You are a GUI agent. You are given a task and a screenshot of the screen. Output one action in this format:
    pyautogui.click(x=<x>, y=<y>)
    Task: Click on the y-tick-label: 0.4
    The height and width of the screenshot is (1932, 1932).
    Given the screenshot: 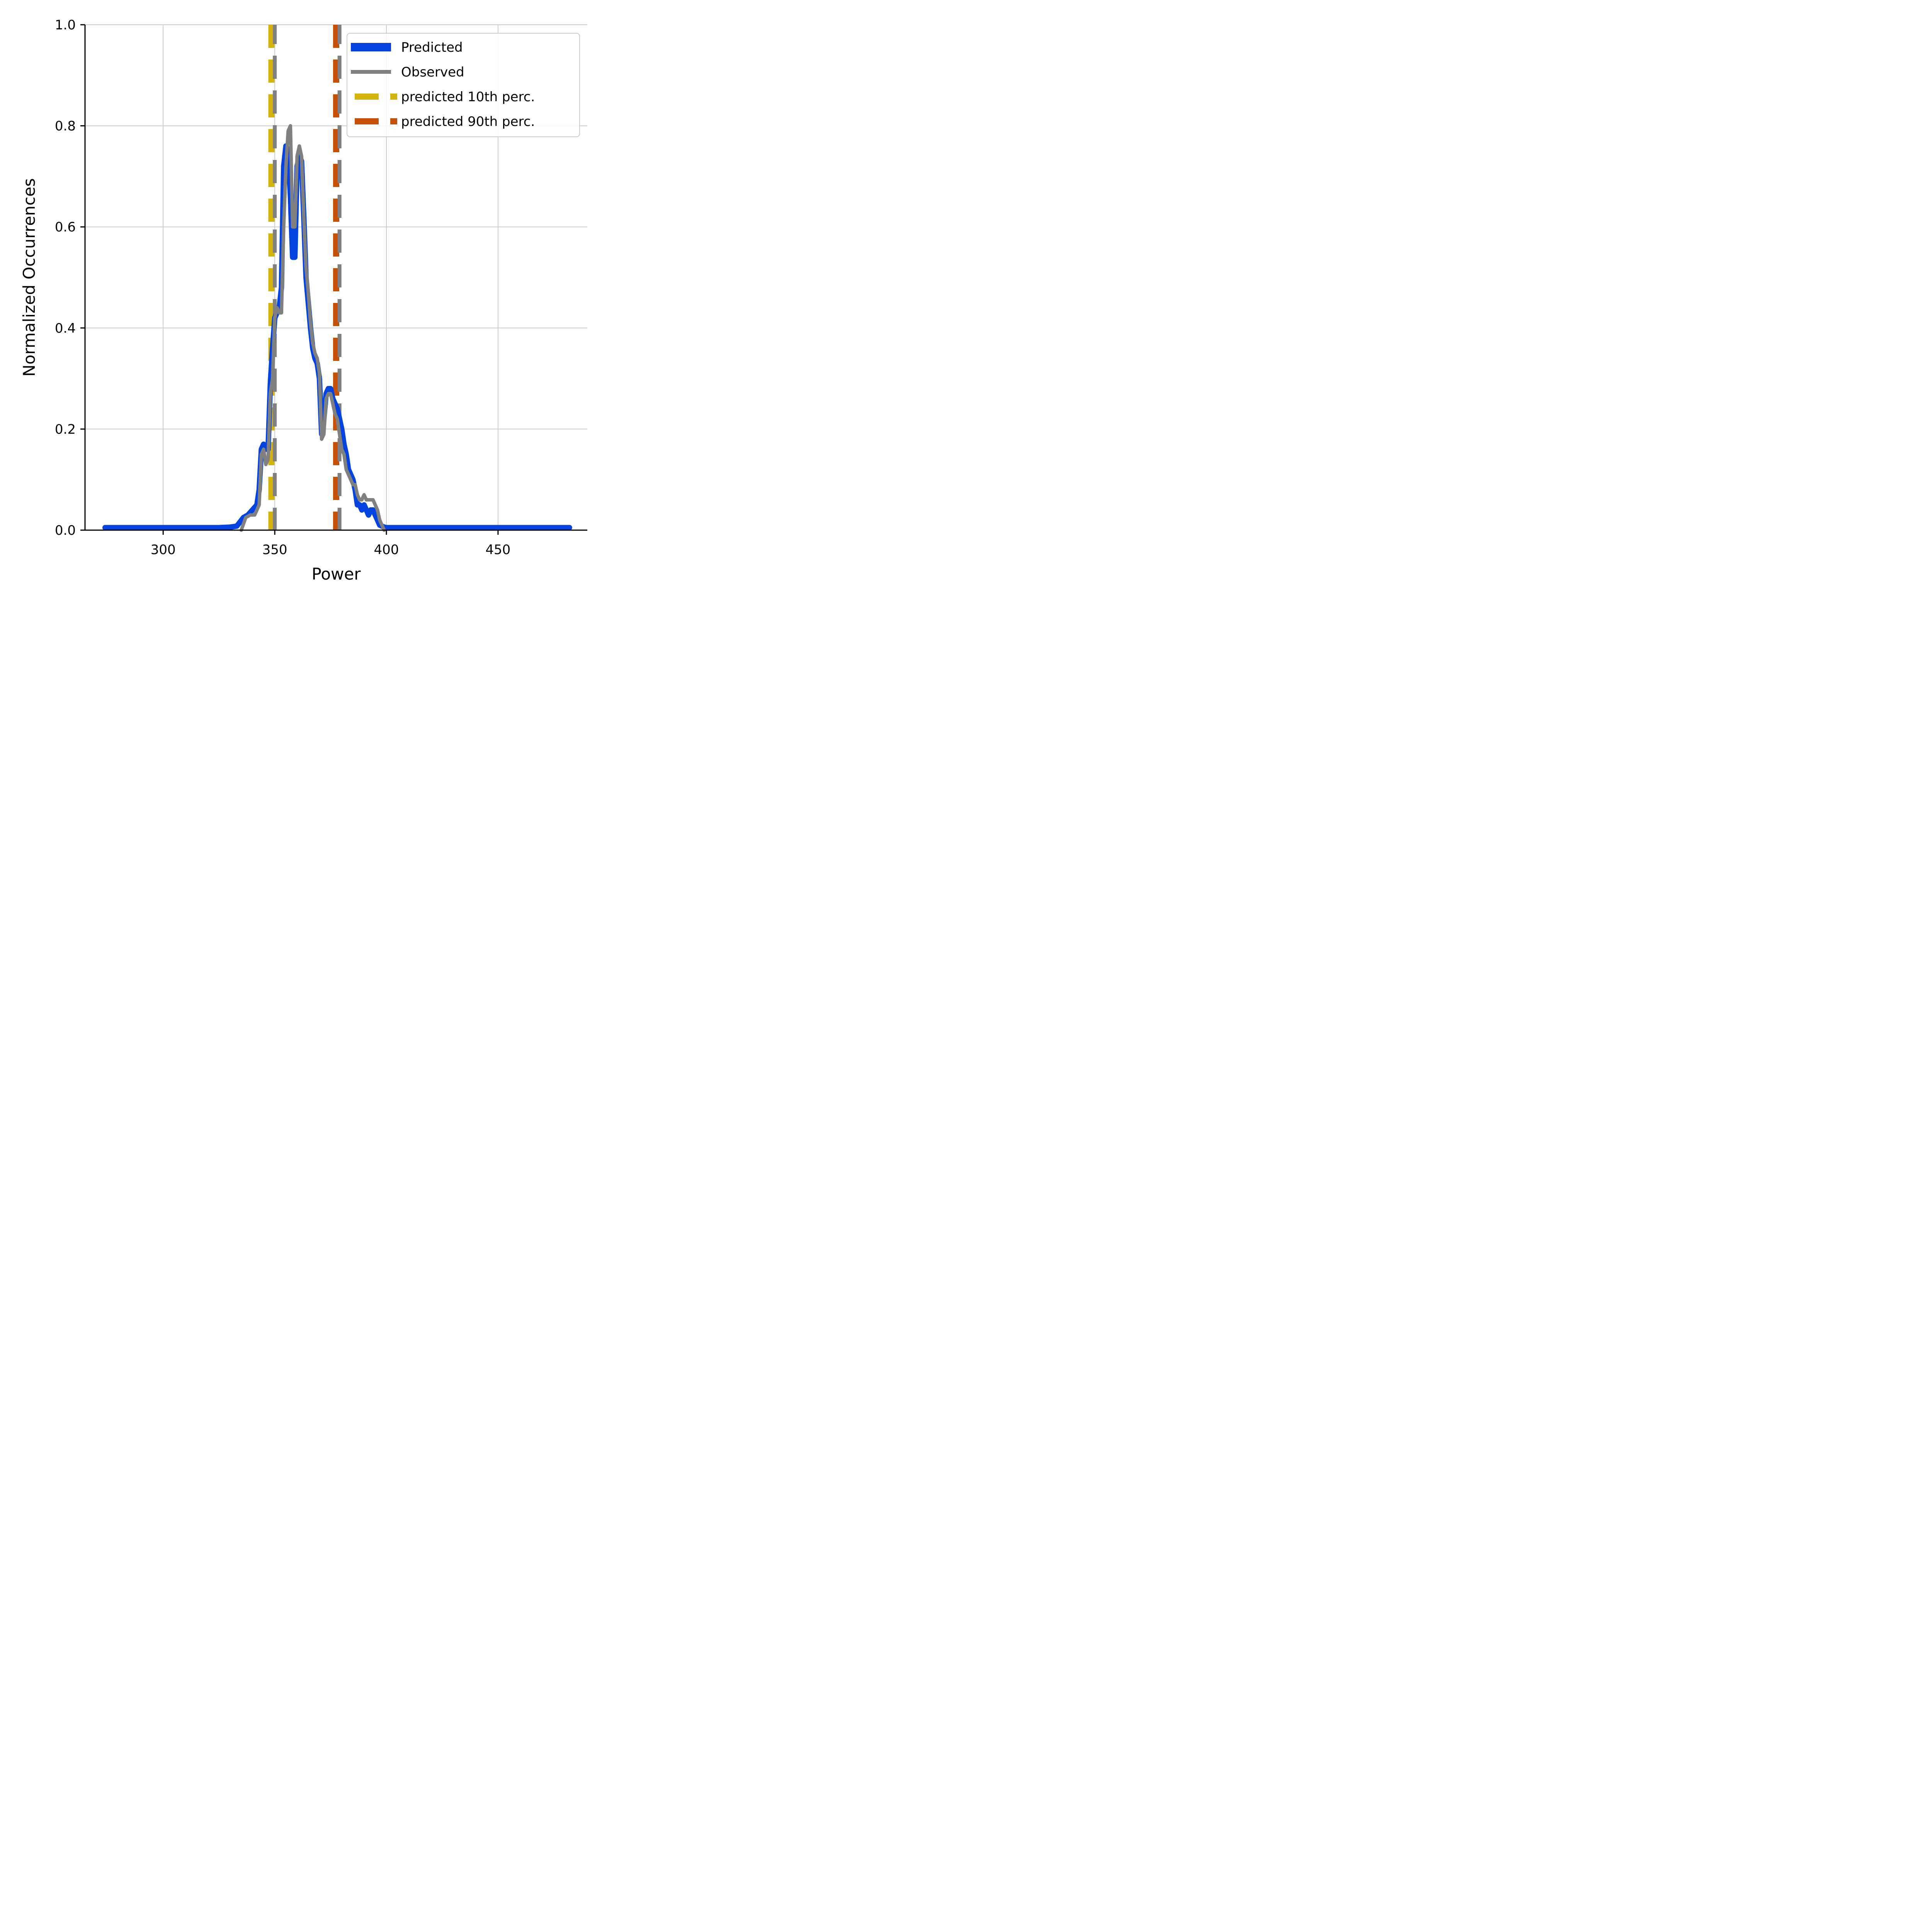 What is the action you would take?
    pyautogui.click(x=66, y=328)
    